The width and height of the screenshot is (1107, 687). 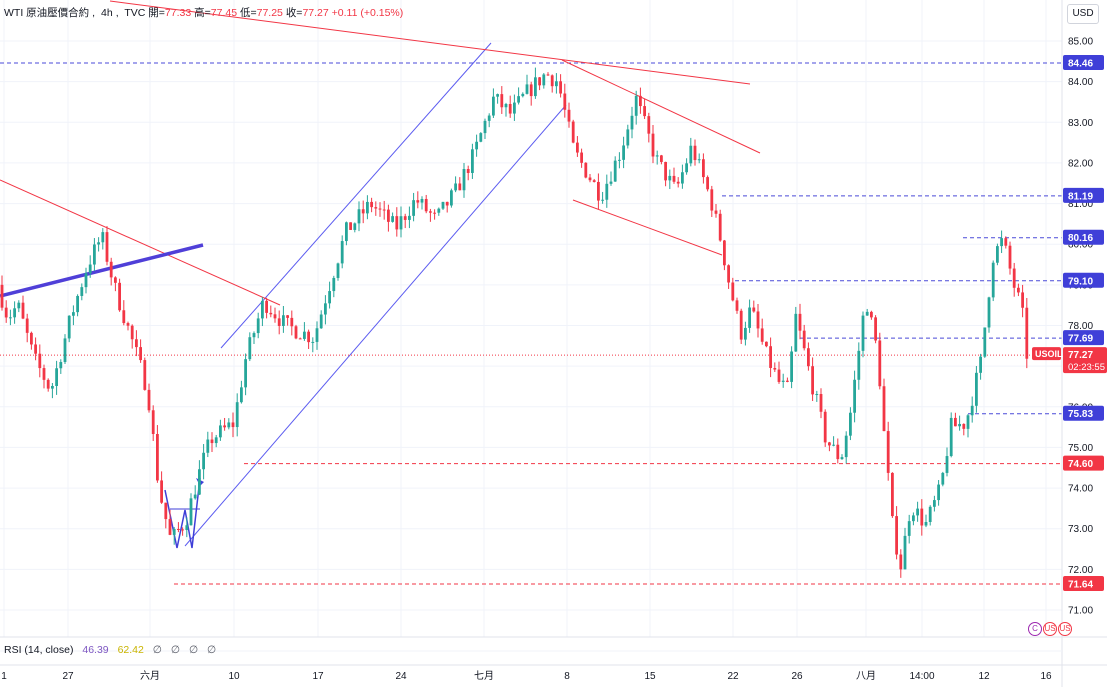 What do you see at coordinates (553, 673) in the screenshot?
I see `time-axis: 1 27 六月 10 17 24 七月 8 15 22 26 八月 14:00 12 16` at bounding box center [553, 673].